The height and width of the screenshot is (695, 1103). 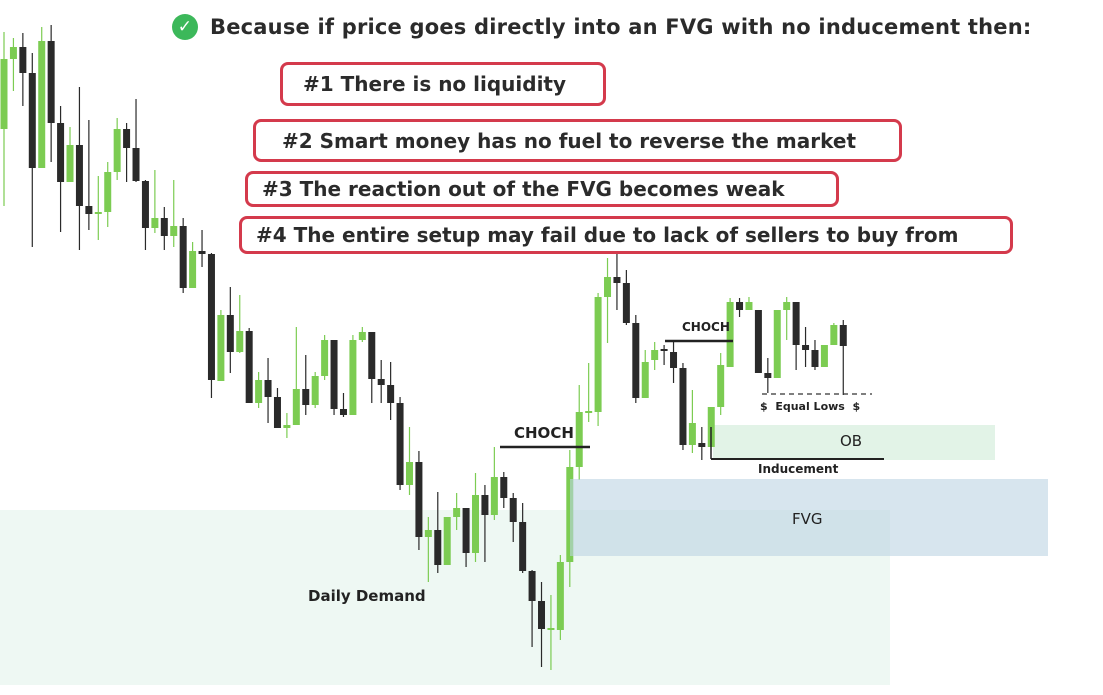 I want to click on choch-label-1: CHOCH, so click(x=544, y=433).